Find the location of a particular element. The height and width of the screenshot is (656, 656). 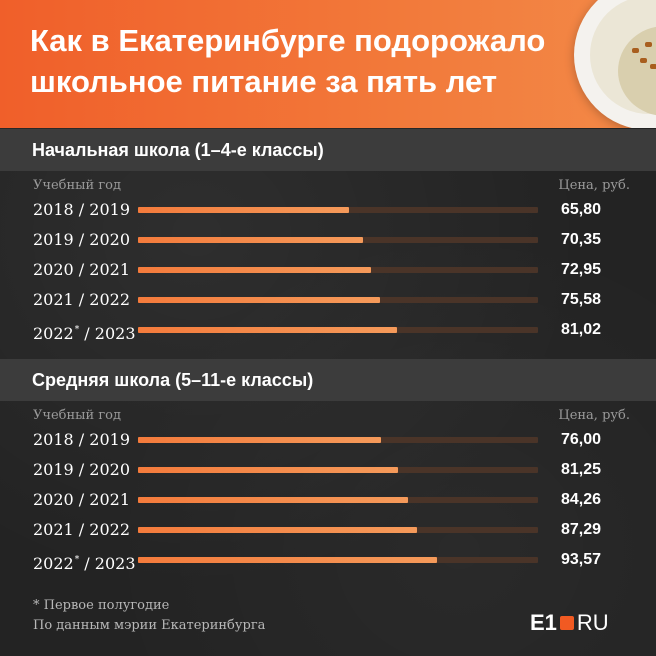

value-label: 87,29 is located at coordinates (580, 529).